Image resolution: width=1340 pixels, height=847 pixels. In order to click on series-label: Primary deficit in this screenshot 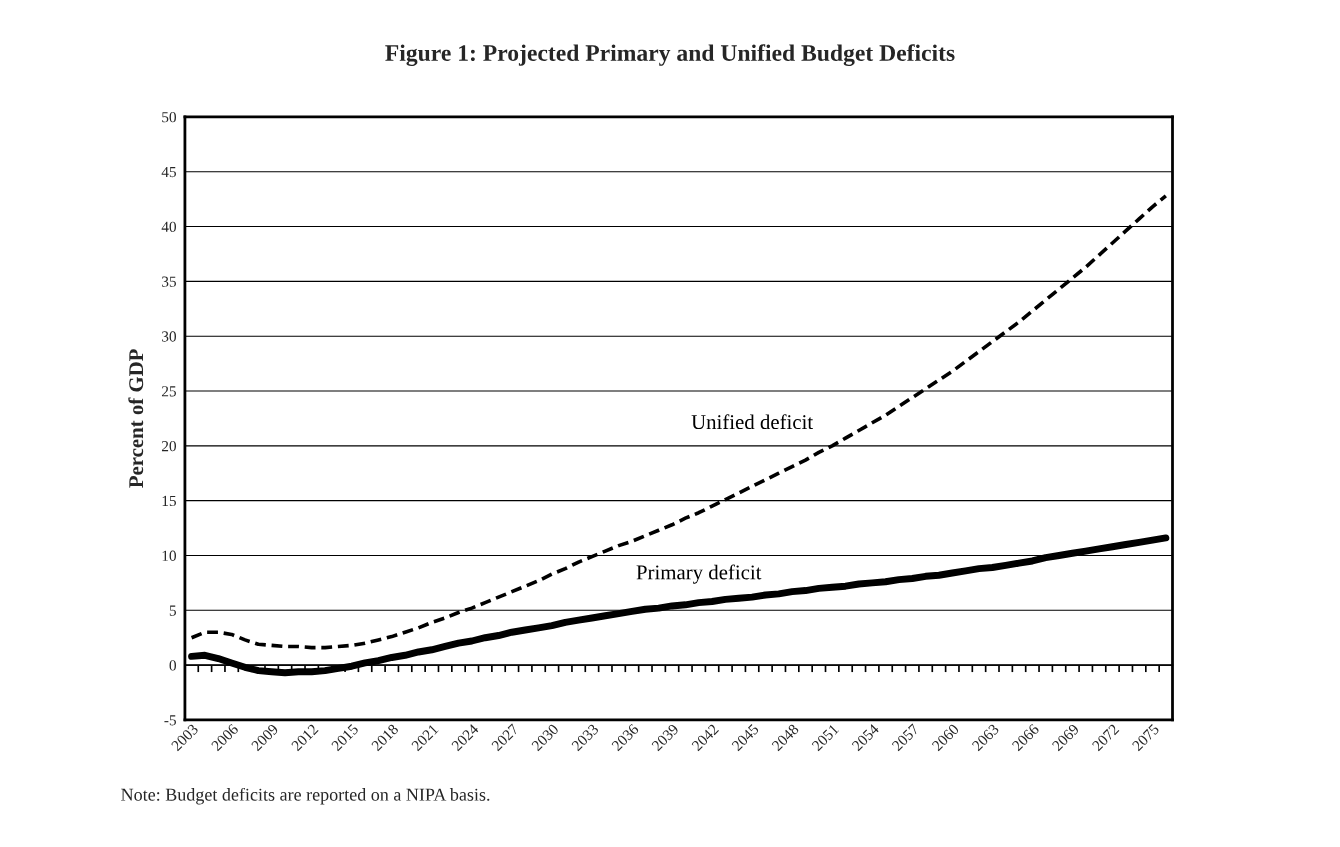, I will do `click(699, 574)`.